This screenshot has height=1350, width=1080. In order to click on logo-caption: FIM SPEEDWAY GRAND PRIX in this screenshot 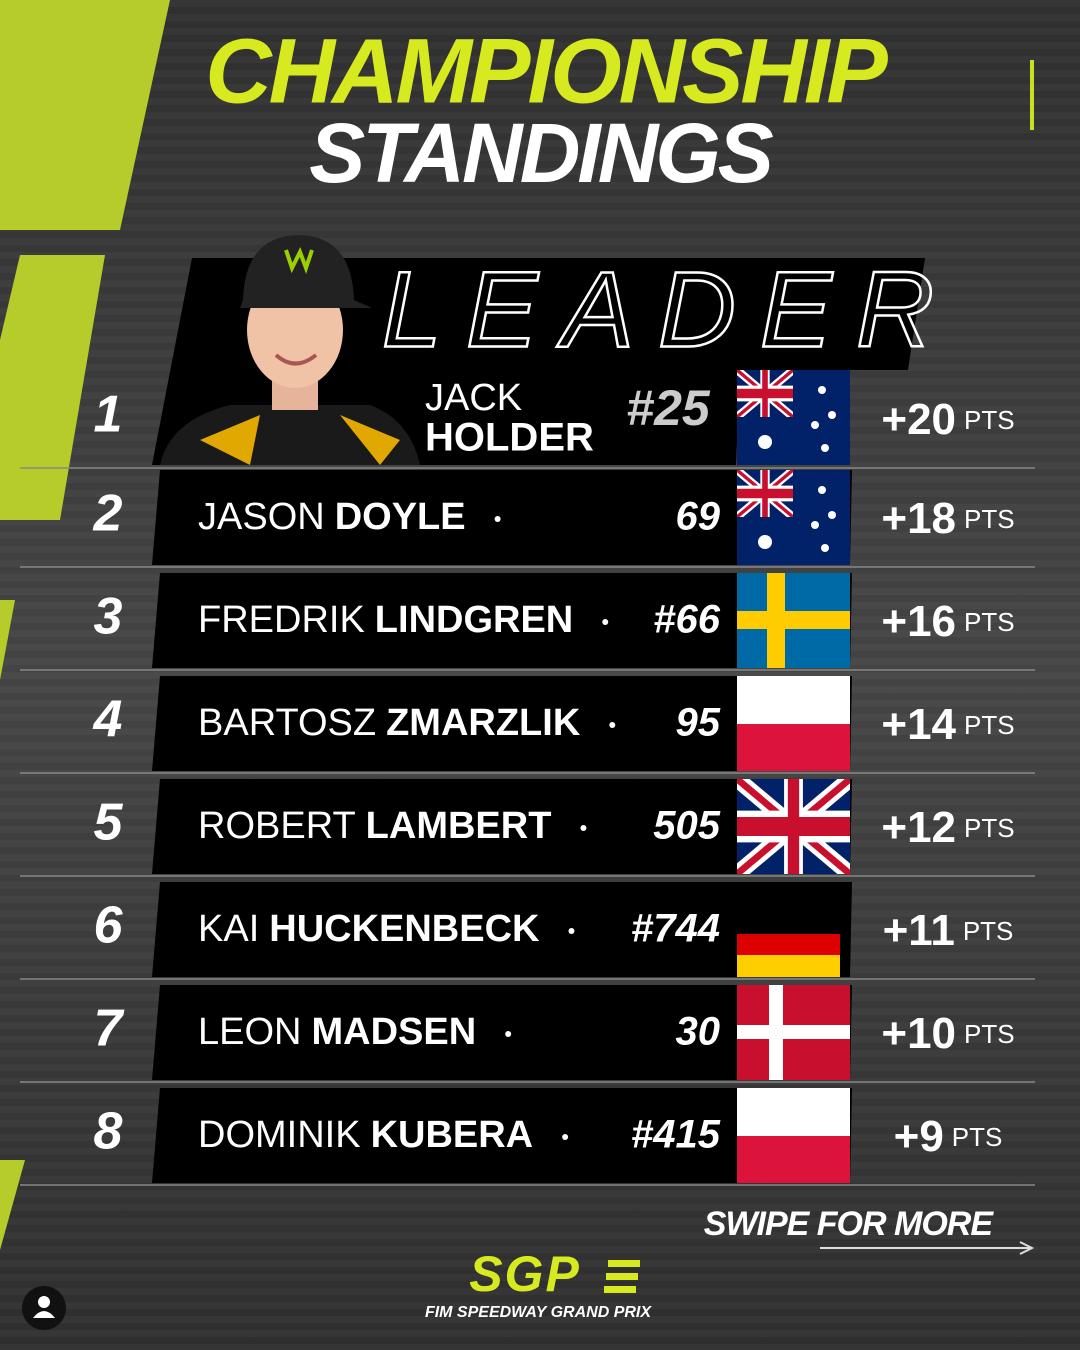, I will do `click(538, 1312)`.